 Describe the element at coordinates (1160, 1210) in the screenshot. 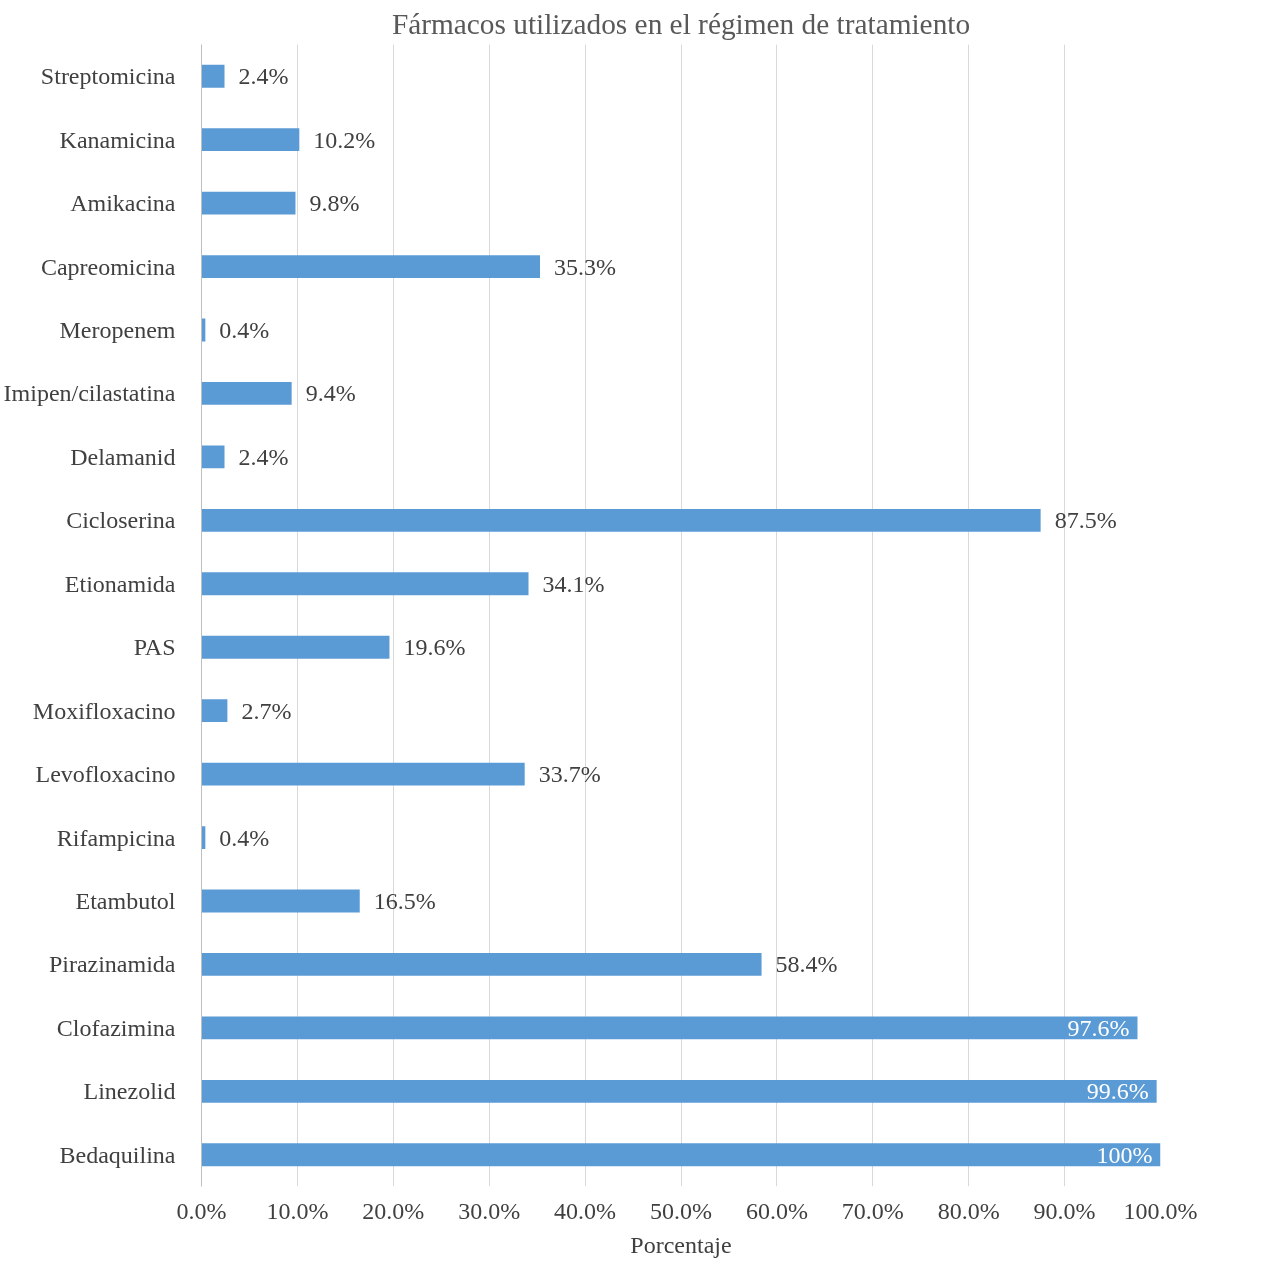

I see `x-tick-label: 100.0%` at that location.